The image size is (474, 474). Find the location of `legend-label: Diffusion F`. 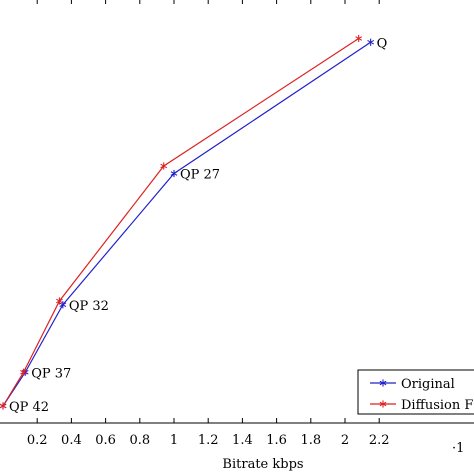

legend-label: Diffusion F is located at coordinates (437, 405).